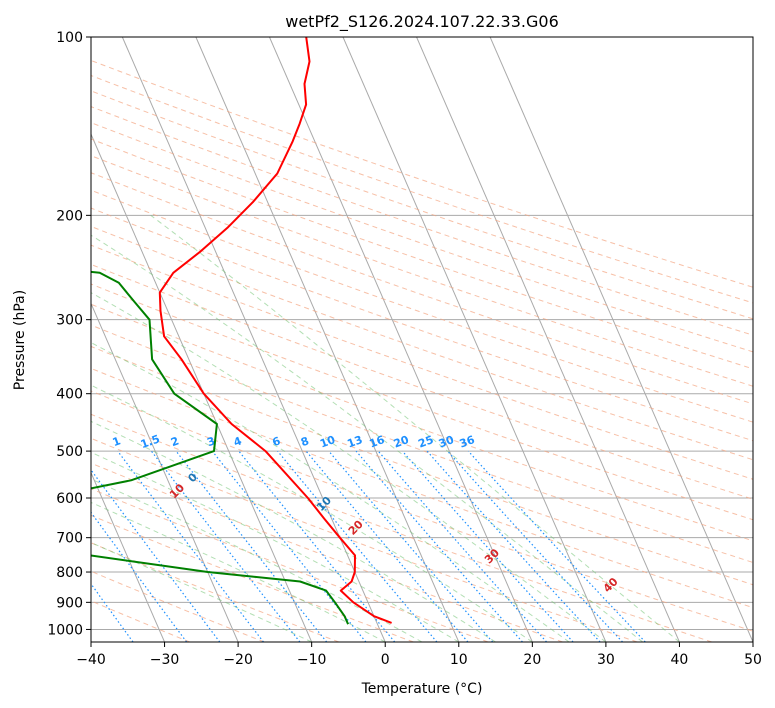 The image size is (775, 708). I want to click on chart-title: wetPf2_S126.2024.107.22.33.G06, so click(422, 22).